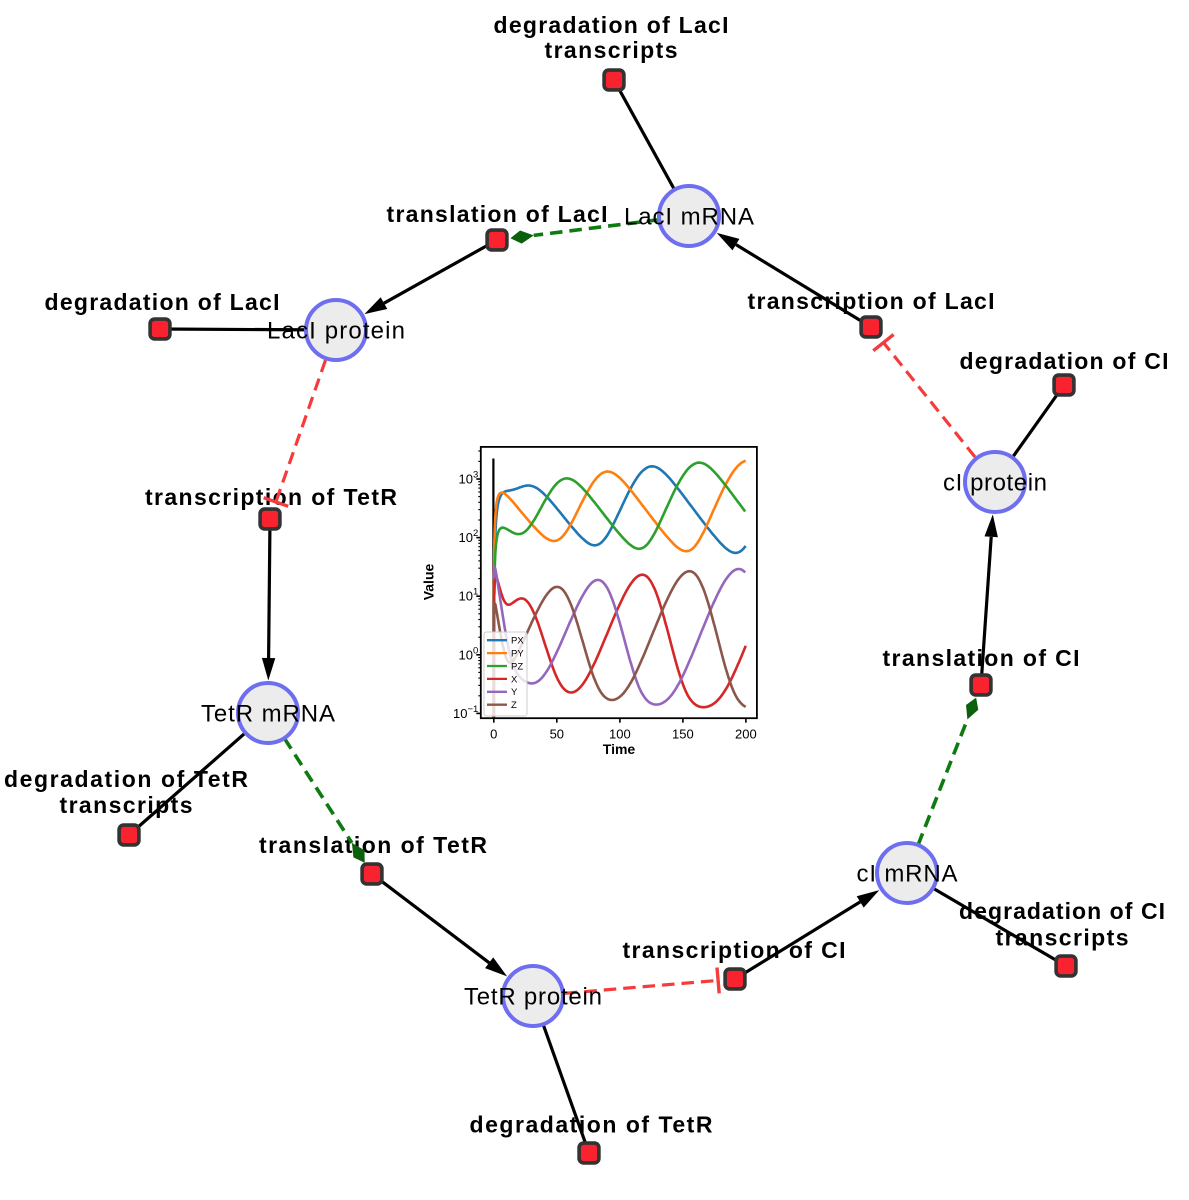 This screenshot has width=1189, height=1200. I want to click on svg-text: PX, so click(517, 641).